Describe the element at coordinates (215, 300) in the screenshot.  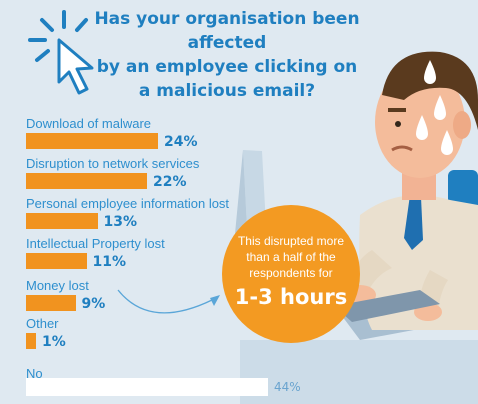
I see `callout-arrow-head` at that location.